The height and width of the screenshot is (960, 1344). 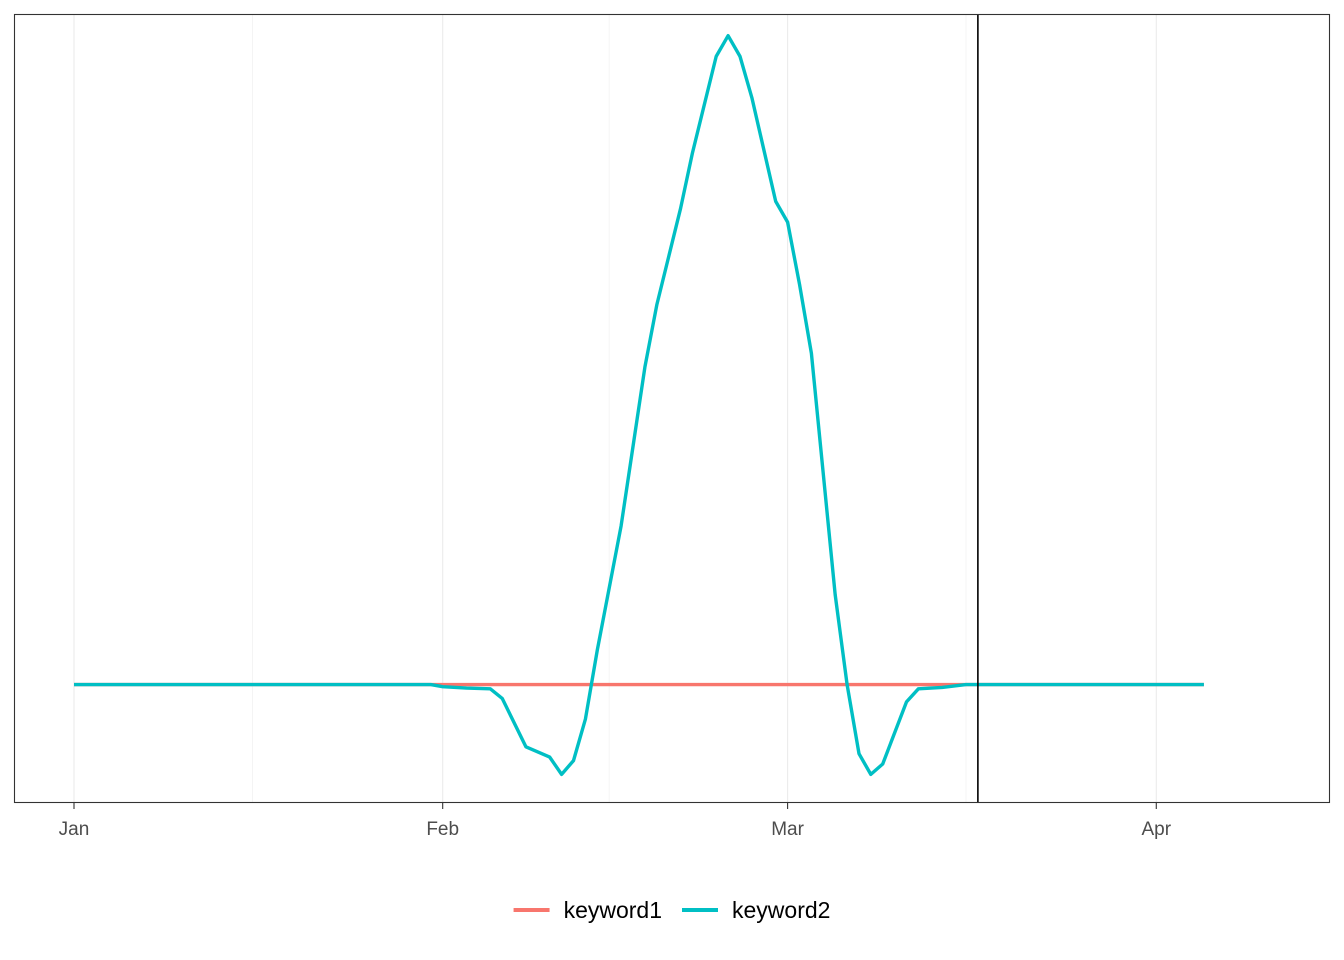 I want to click on x-tick-label: Mar, so click(x=787, y=829).